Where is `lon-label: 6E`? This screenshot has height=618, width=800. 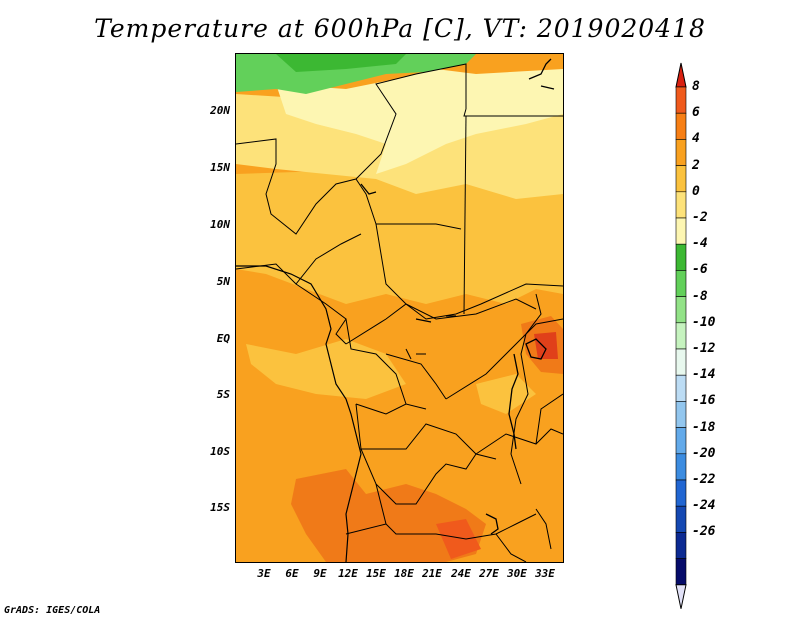 lon-label: 6E is located at coordinates (292, 573).